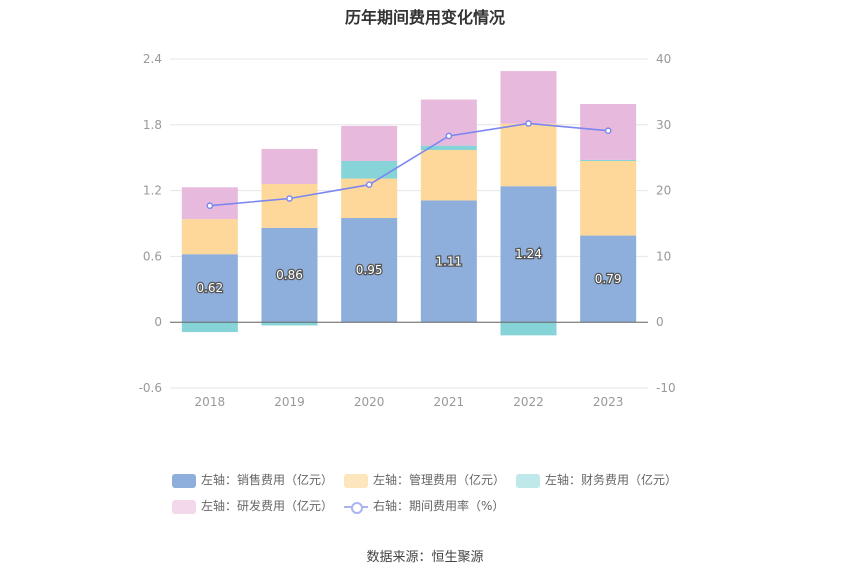 This screenshot has width=850, height=575. What do you see at coordinates (449, 402) in the screenshot?
I see `x-tick-label: 2021` at bounding box center [449, 402].